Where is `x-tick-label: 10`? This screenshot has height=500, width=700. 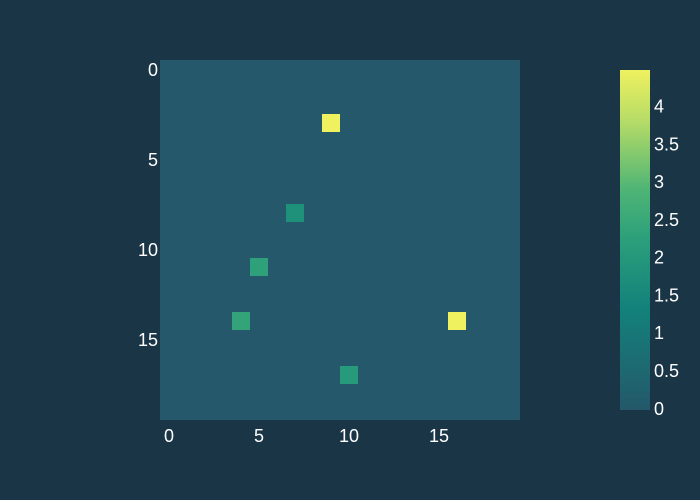
x-tick-label: 10 is located at coordinates (349, 436).